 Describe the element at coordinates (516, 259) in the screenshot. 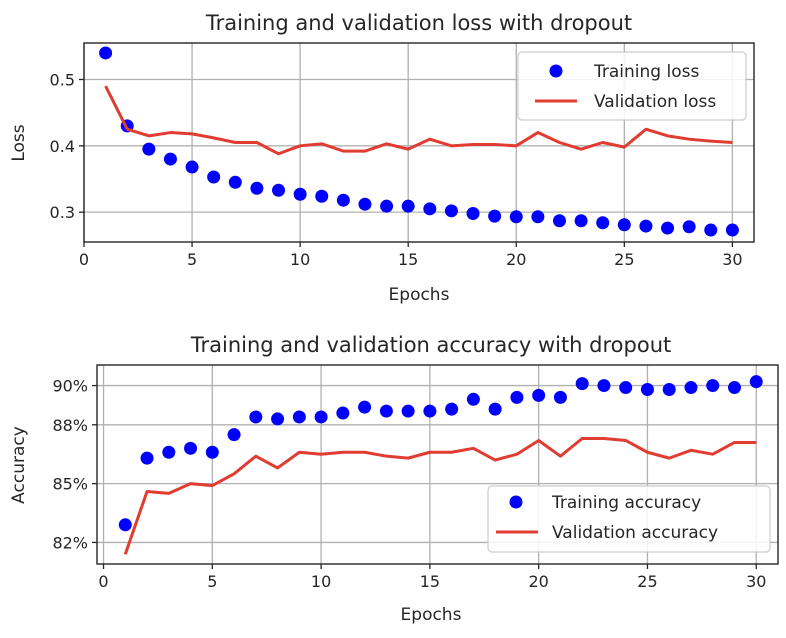

I see `loss-x-tick-label: 20` at that location.